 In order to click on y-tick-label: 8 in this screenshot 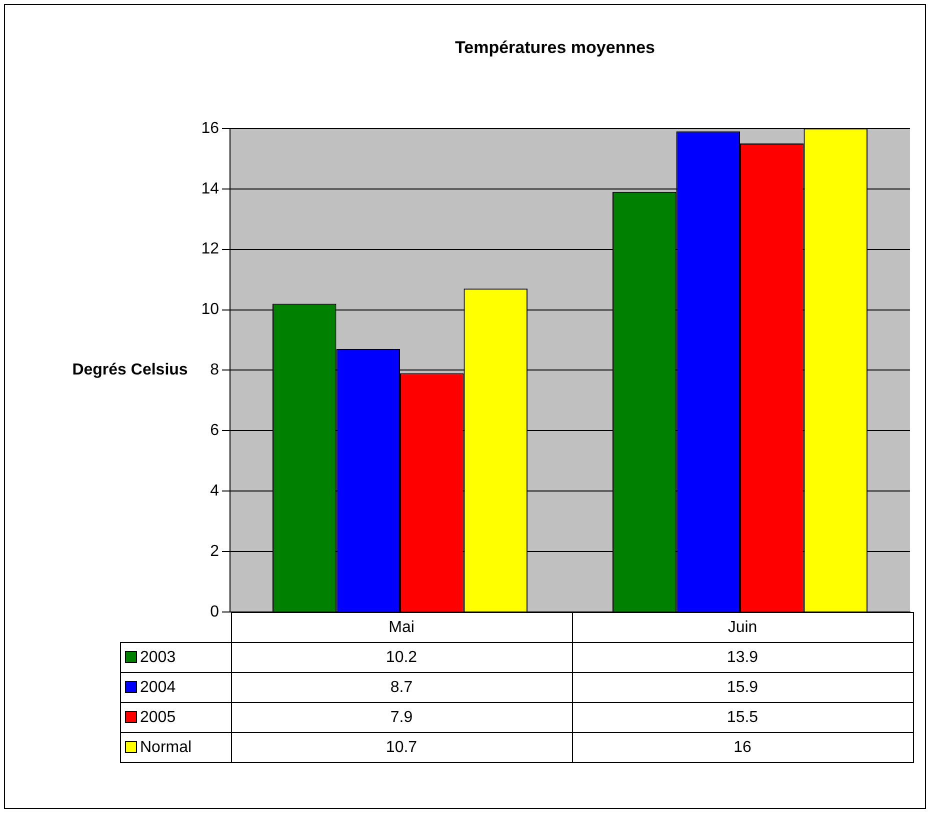, I will do `click(215, 370)`.